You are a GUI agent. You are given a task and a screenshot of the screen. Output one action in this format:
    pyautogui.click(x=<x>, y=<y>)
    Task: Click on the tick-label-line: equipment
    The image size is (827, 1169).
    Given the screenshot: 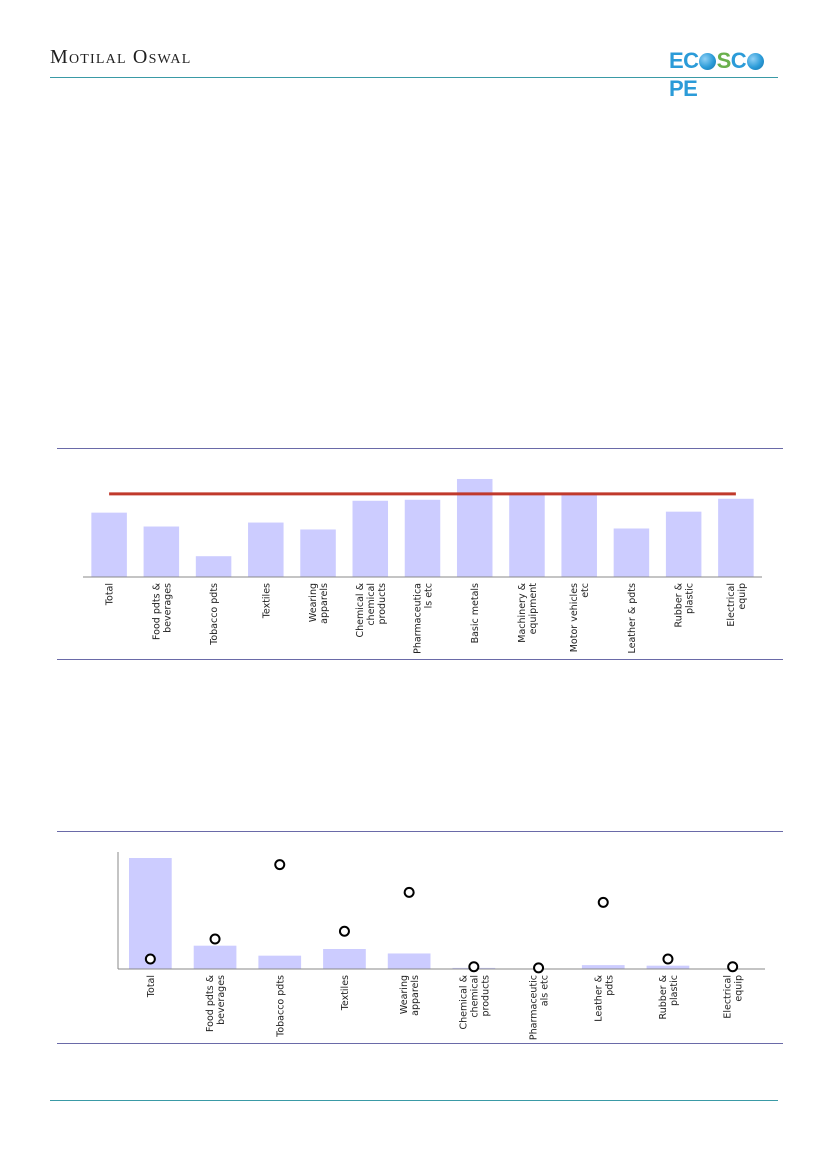 What is the action you would take?
    pyautogui.click(x=533, y=609)
    